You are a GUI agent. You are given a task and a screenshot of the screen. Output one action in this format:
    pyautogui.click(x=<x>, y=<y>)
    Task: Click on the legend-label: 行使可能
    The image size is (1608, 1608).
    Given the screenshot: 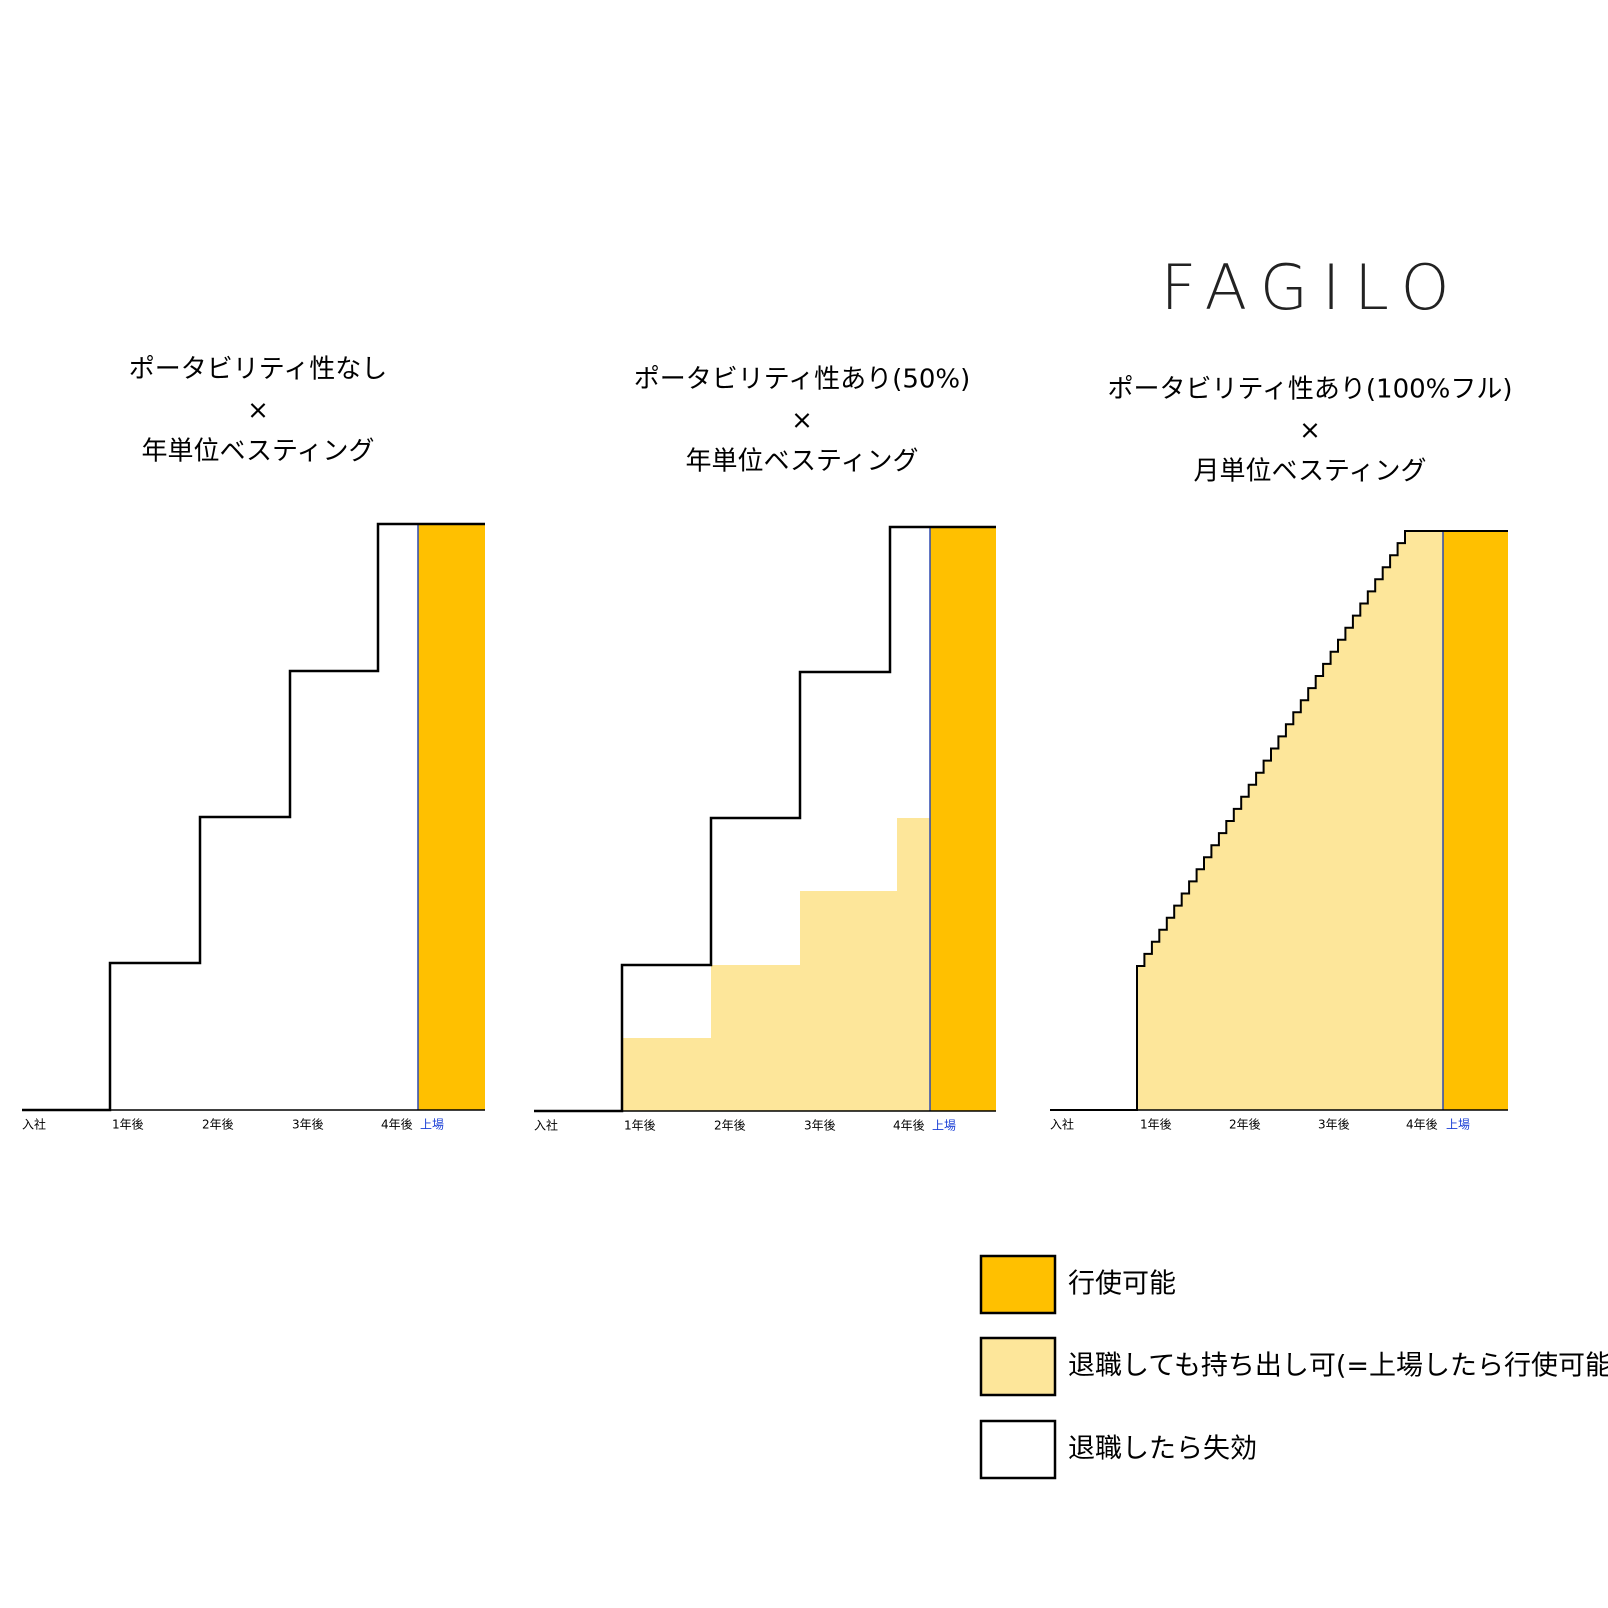 What is the action you would take?
    pyautogui.click(x=1122, y=1284)
    